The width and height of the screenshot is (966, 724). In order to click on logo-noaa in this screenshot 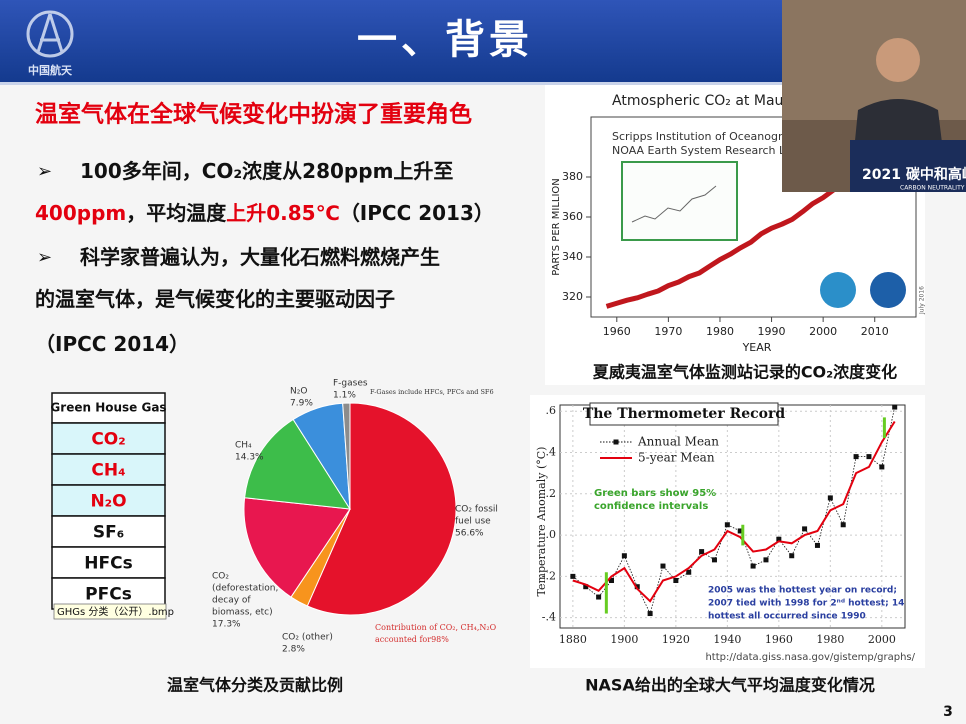, I will do `click(888, 290)`.